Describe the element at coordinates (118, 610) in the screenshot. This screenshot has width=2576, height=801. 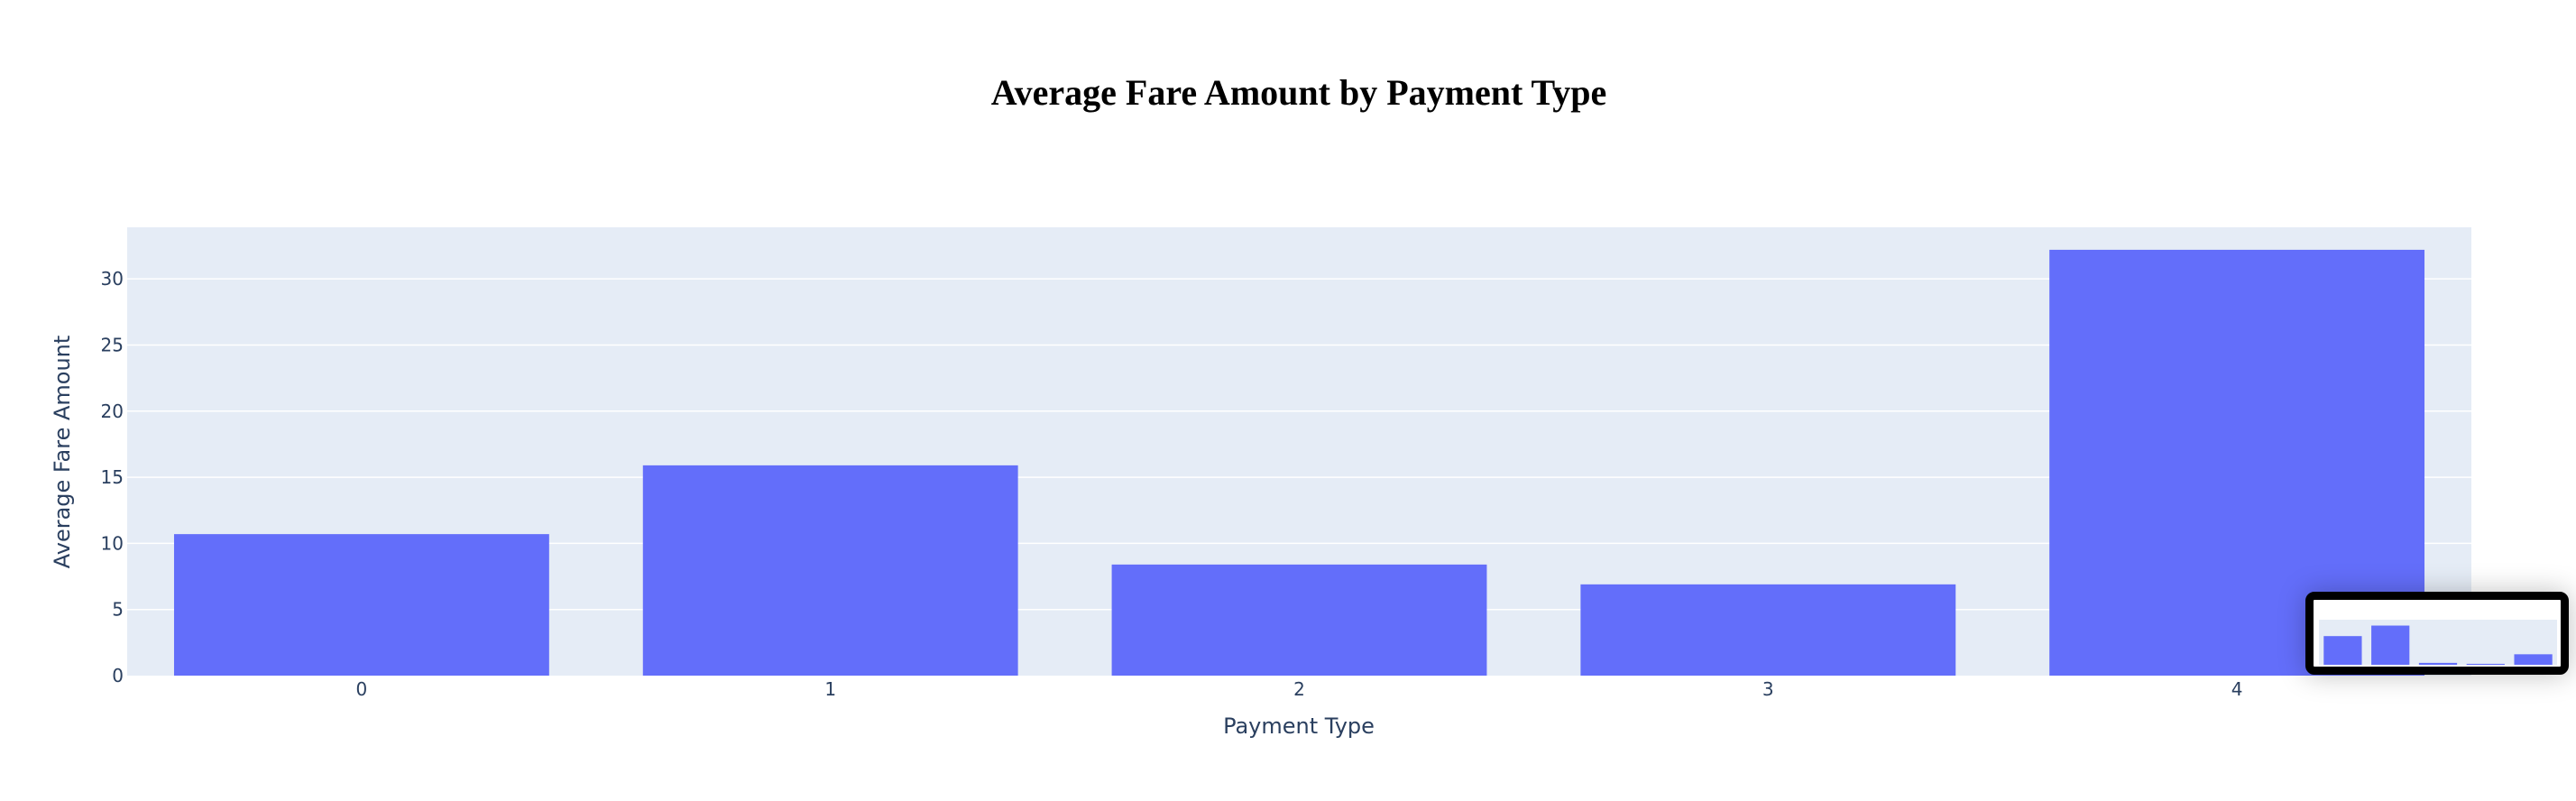
I see `y-tick-label: 5` at that location.